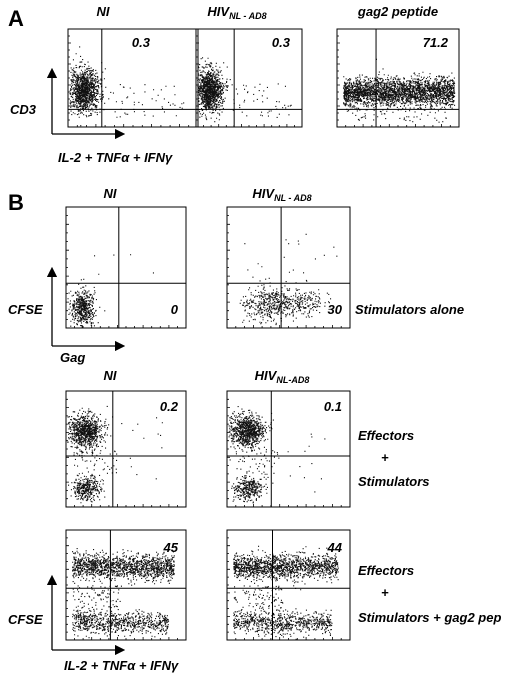 Image resolution: width=520 pixels, height=678 pixels. I want to click on plot-b4-title: HIVNL-AD8, so click(282, 376).